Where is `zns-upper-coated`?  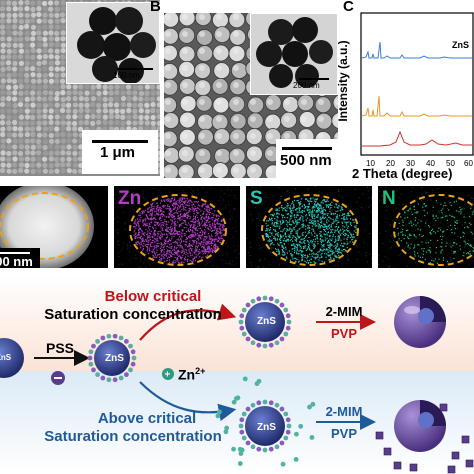 zns-upper-coated is located at coordinates (265, 322).